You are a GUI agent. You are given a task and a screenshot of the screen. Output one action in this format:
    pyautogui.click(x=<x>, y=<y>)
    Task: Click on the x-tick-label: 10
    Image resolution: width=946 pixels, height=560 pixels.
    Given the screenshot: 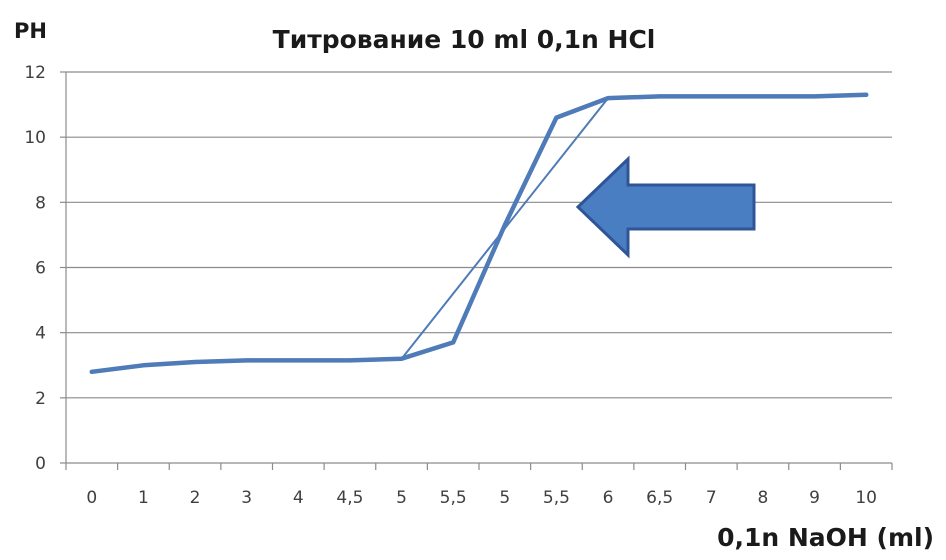 What is the action you would take?
    pyautogui.click(x=866, y=498)
    